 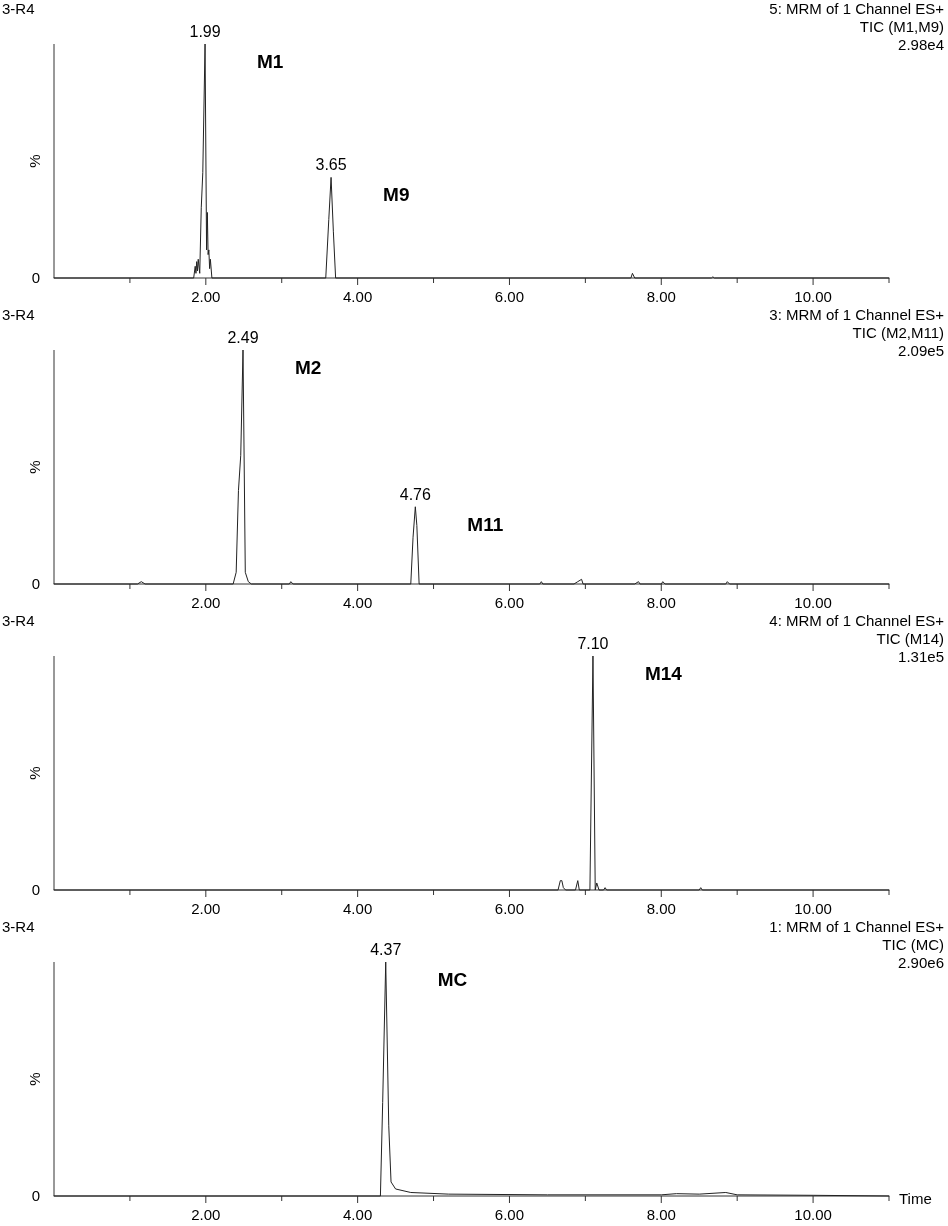 What do you see at coordinates (921, 962) in the screenshot?
I see `text: 2.90e6` at bounding box center [921, 962].